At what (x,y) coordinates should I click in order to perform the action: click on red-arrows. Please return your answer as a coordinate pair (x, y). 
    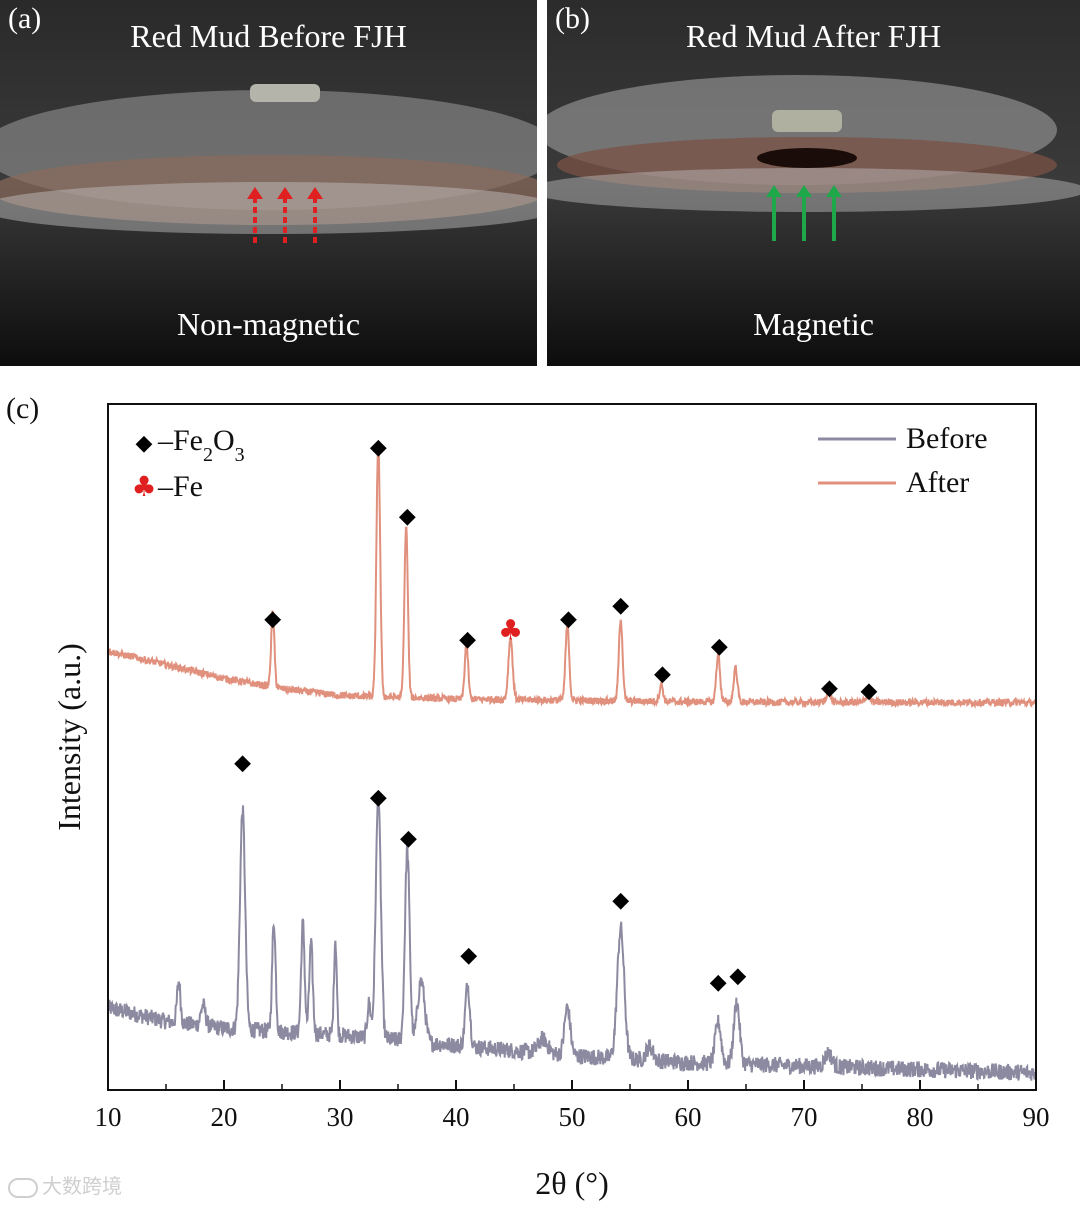
    Looking at the image, I should click on (285, 215).